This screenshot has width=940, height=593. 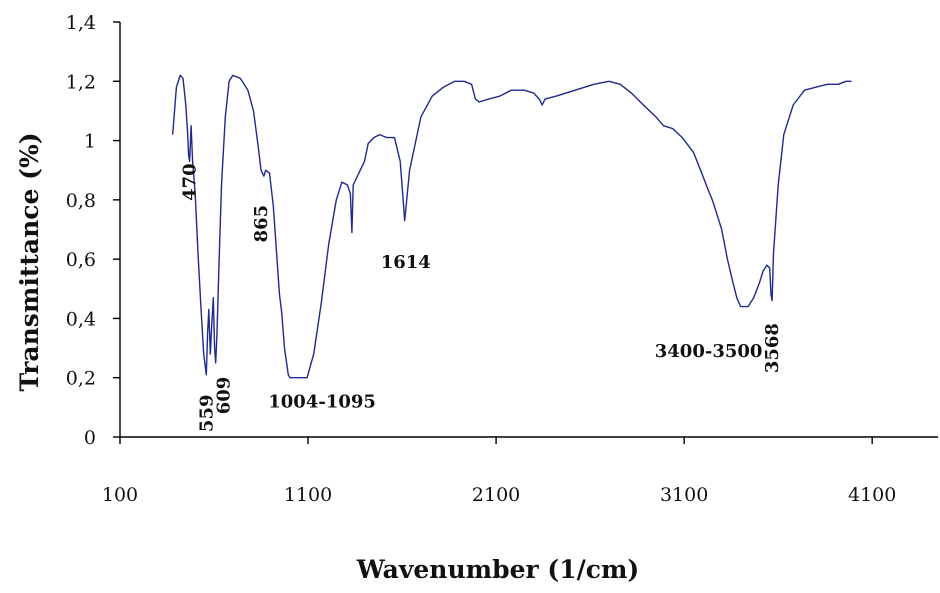 I want to click on x-tick-label: 3100, so click(x=684, y=495).